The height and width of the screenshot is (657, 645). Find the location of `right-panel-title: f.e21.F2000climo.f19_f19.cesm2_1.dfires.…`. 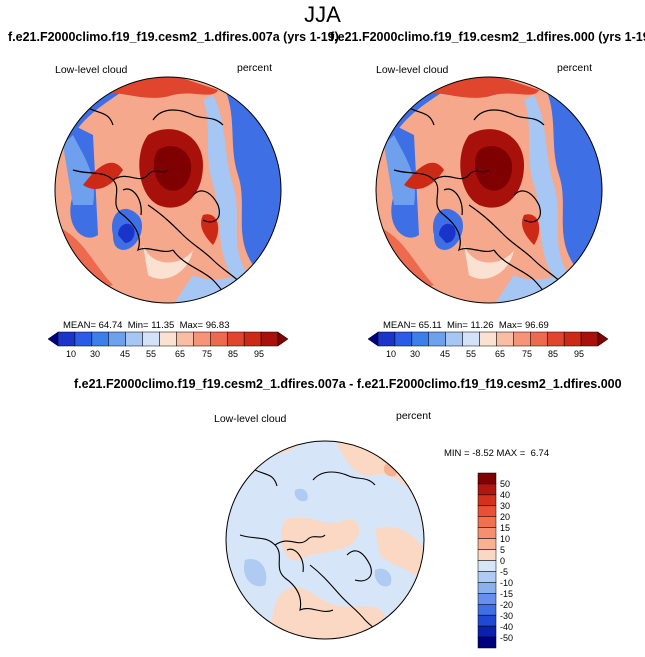

right-panel-title: f.e21.F2000climo.f19_f19.cesm2_1.dfires.… is located at coordinates (487, 37).